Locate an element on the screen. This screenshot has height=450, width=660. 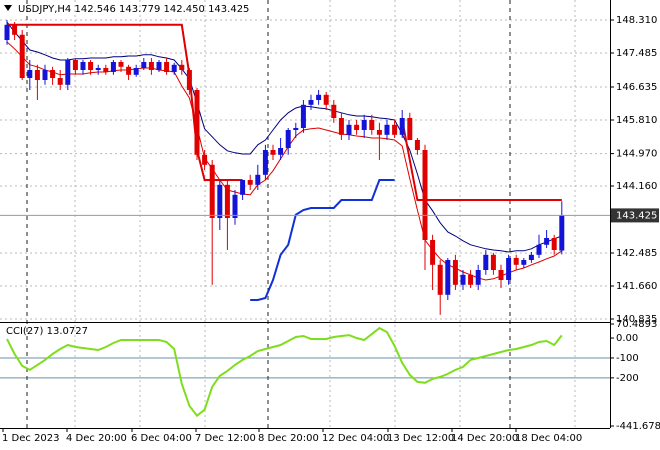
y-tick-label: -441.6789 is located at coordinates (638, 426).